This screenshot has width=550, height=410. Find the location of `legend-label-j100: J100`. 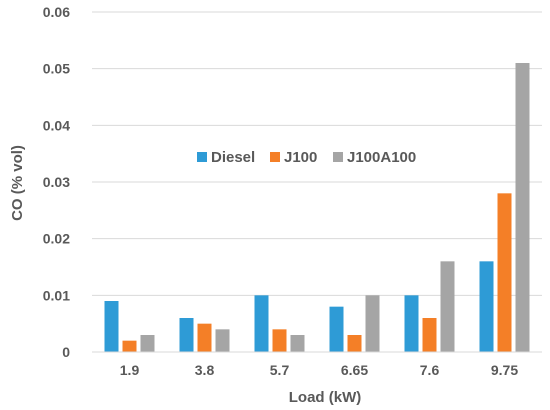

legend-label-j100: J100 is located at coordinates (300, 157).